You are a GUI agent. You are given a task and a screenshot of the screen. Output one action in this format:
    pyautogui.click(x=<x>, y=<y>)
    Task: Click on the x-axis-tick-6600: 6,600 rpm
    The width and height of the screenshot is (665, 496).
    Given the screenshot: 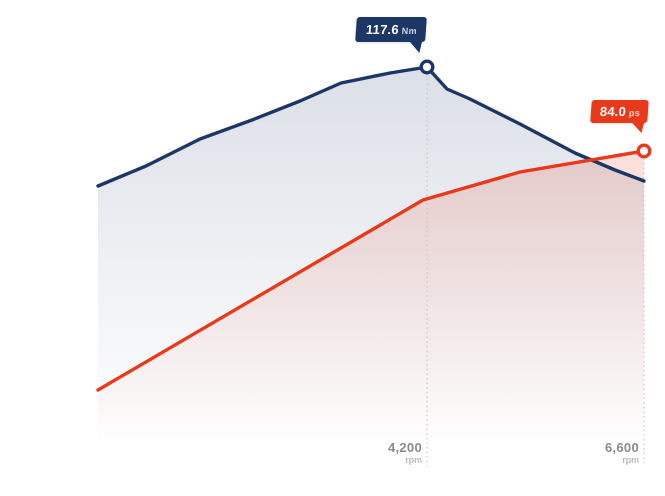 What is the action you would take?
    pyautogui.click(x=622, y=453)
    